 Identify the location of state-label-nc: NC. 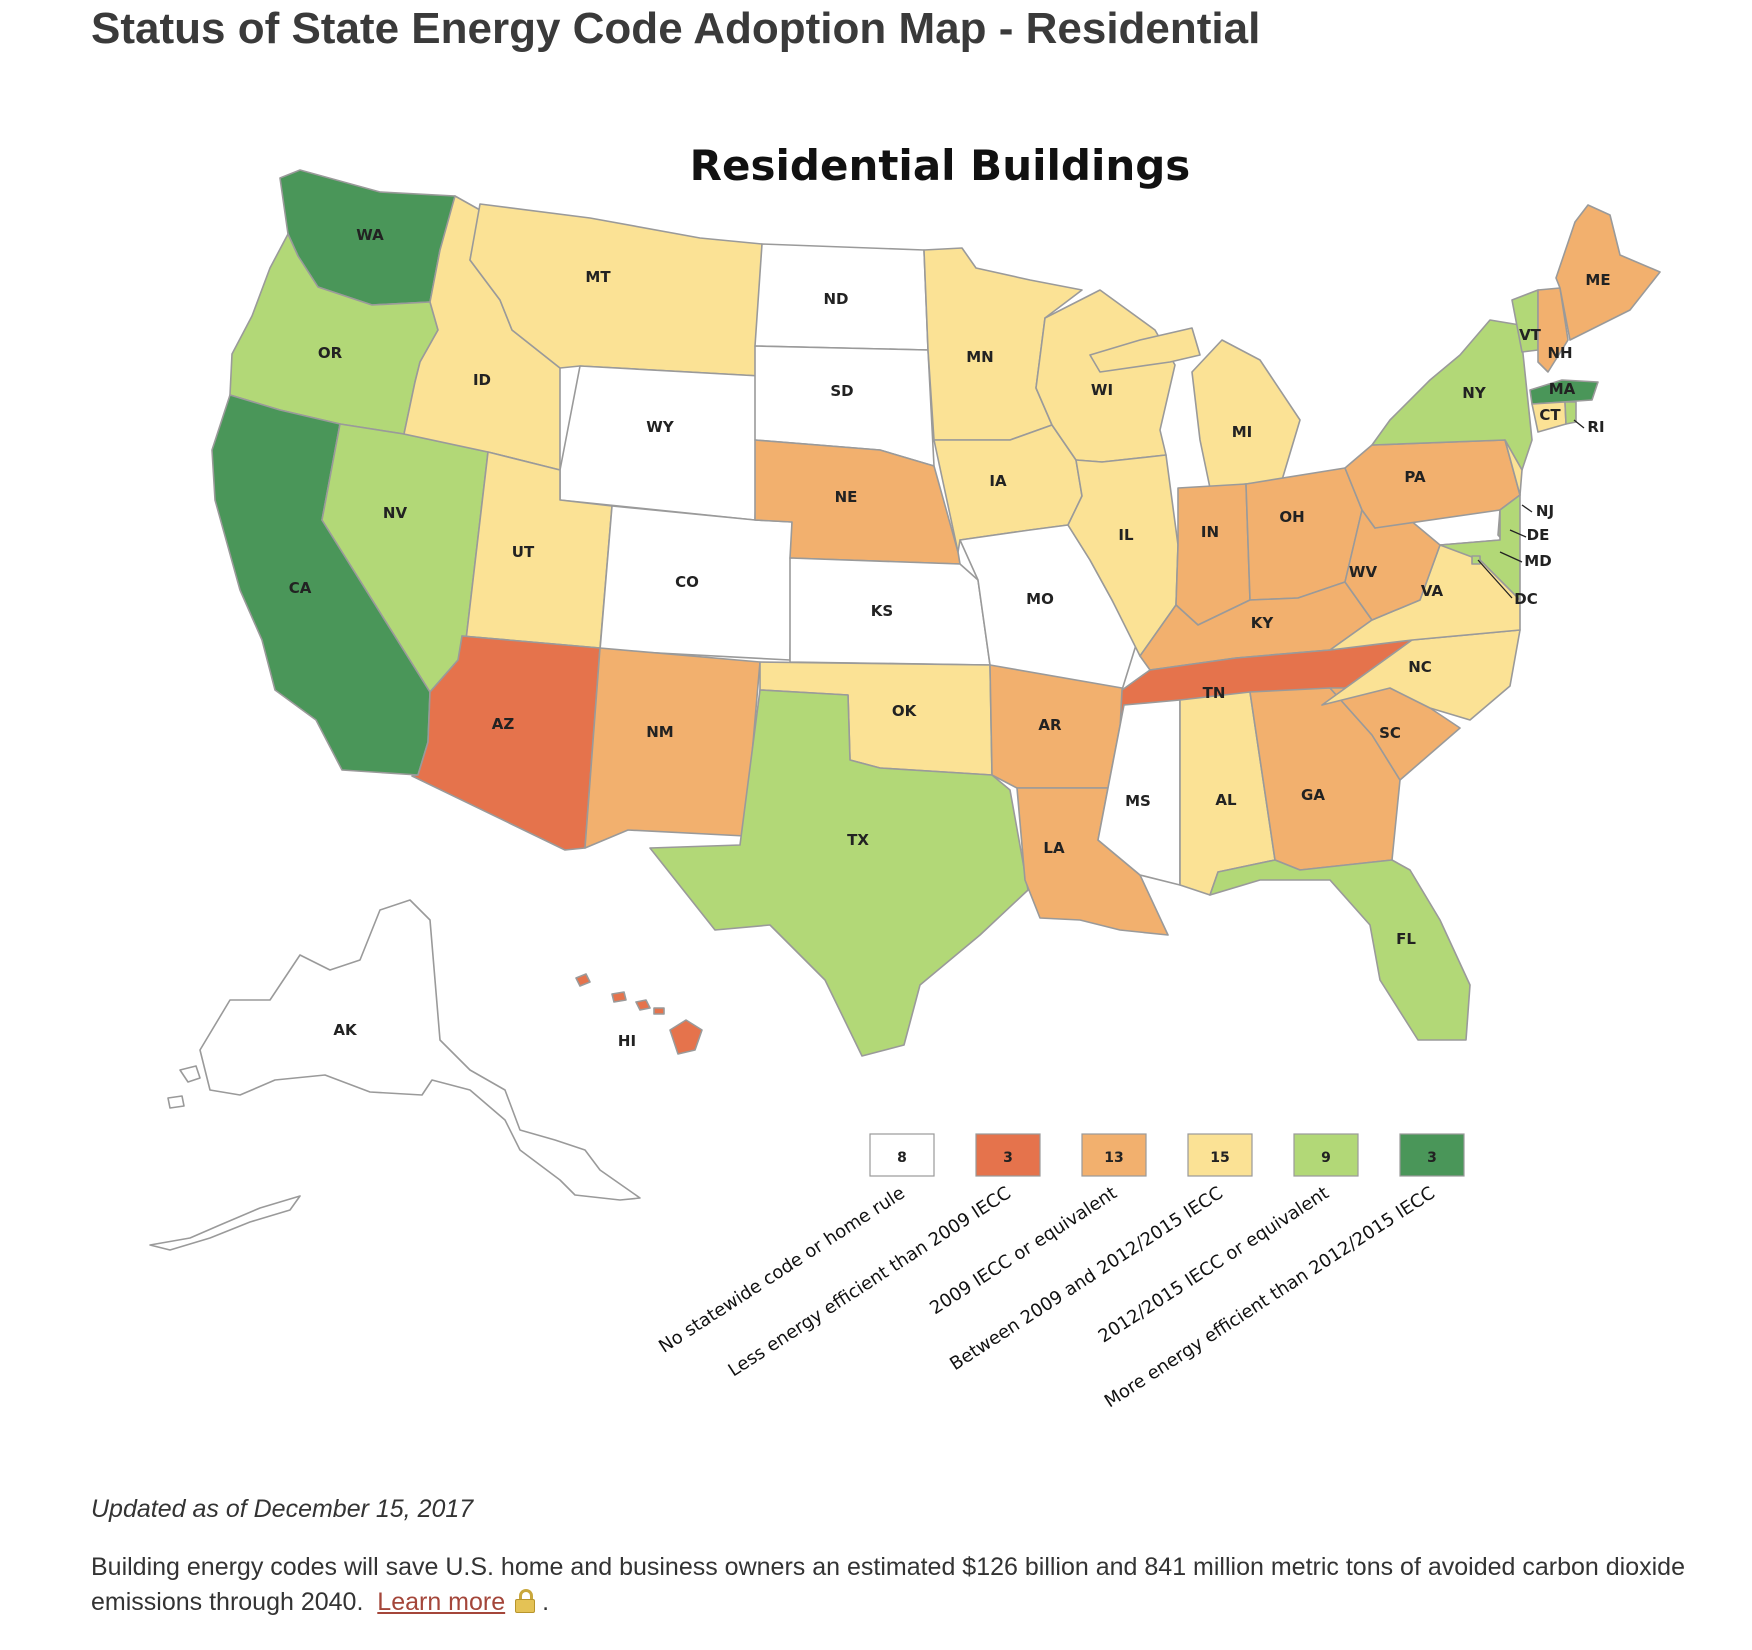
(1420, 667).